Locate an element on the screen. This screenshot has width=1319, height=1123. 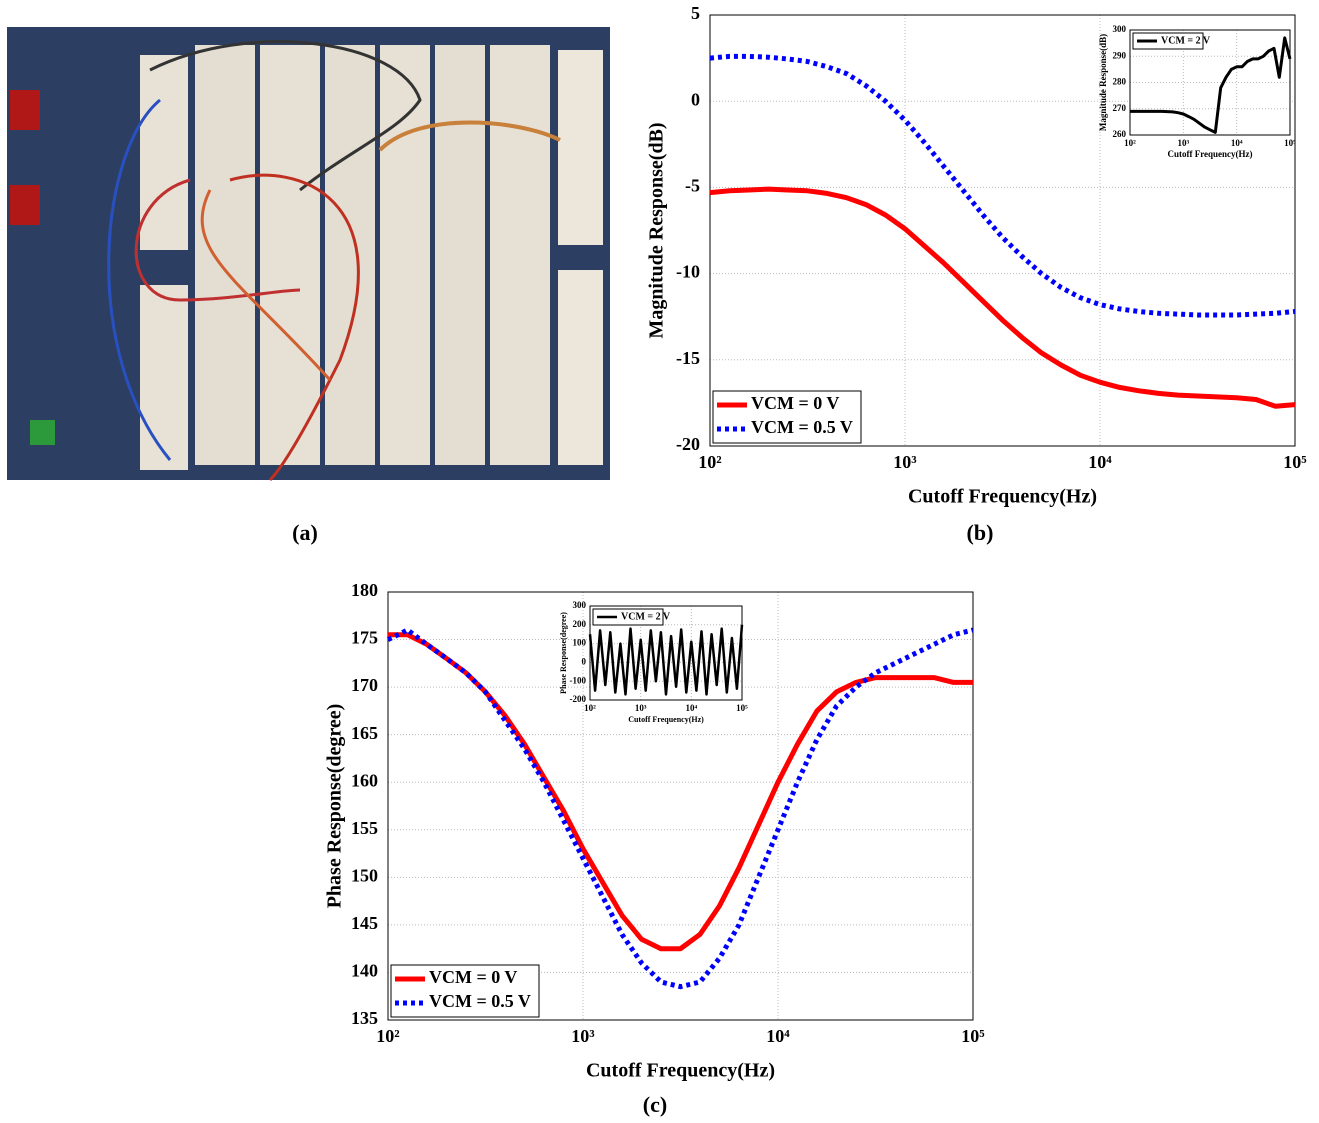
y-tick-label: 150 is located at coordinates (364, 875).